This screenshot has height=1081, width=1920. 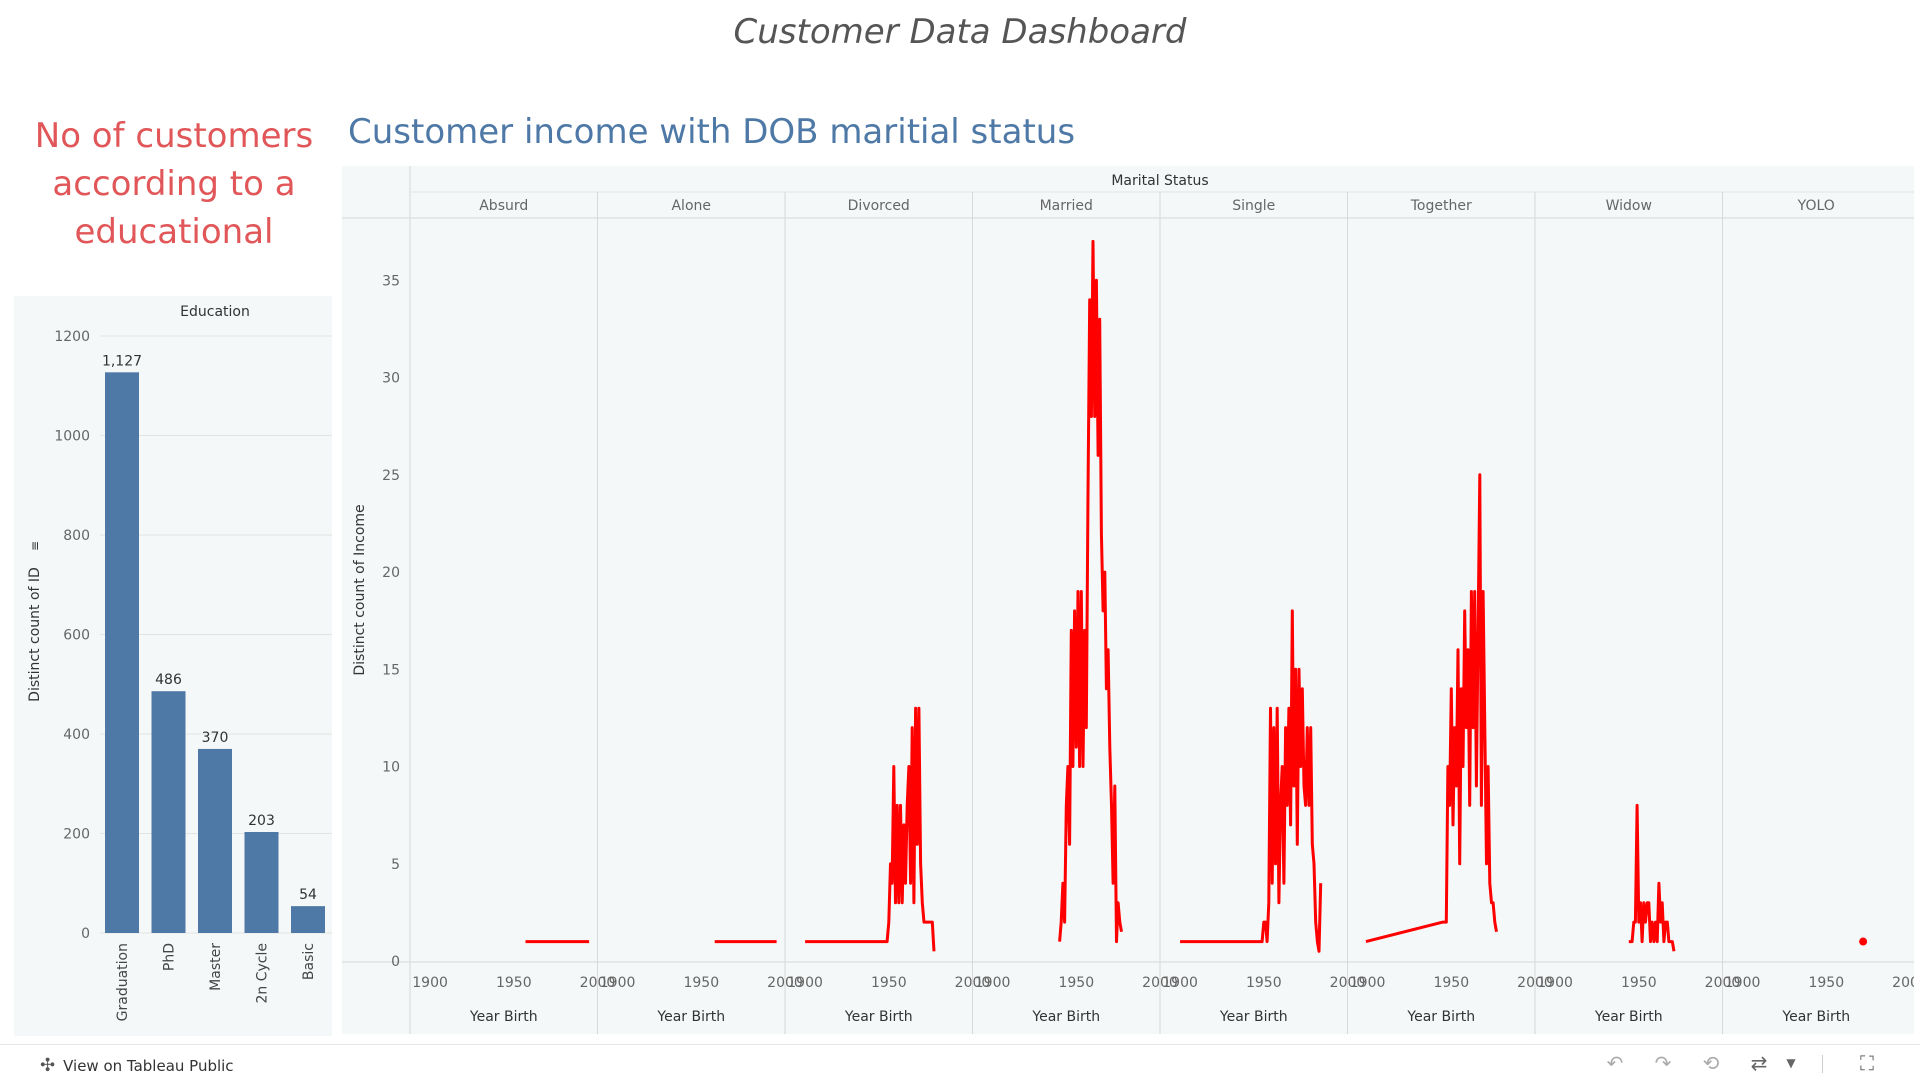 What do you see at coordinates (215, 738) in the screenshot?
I see `bar-value-label: 370` at bounding box center [215, 738].